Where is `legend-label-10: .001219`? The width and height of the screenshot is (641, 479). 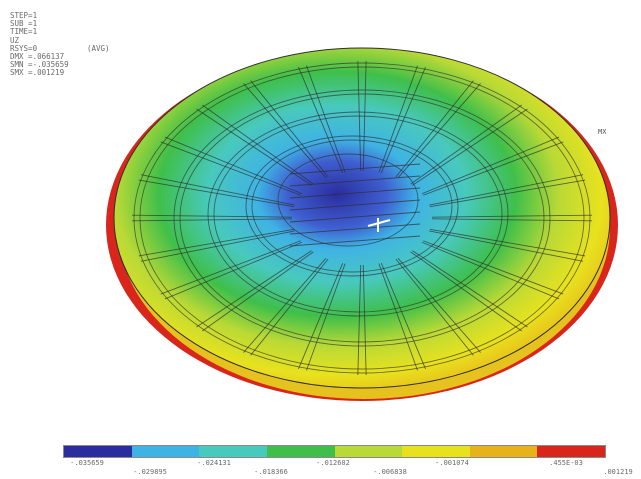 legend-label-10: .001219 is located at coordinates (618, 472).